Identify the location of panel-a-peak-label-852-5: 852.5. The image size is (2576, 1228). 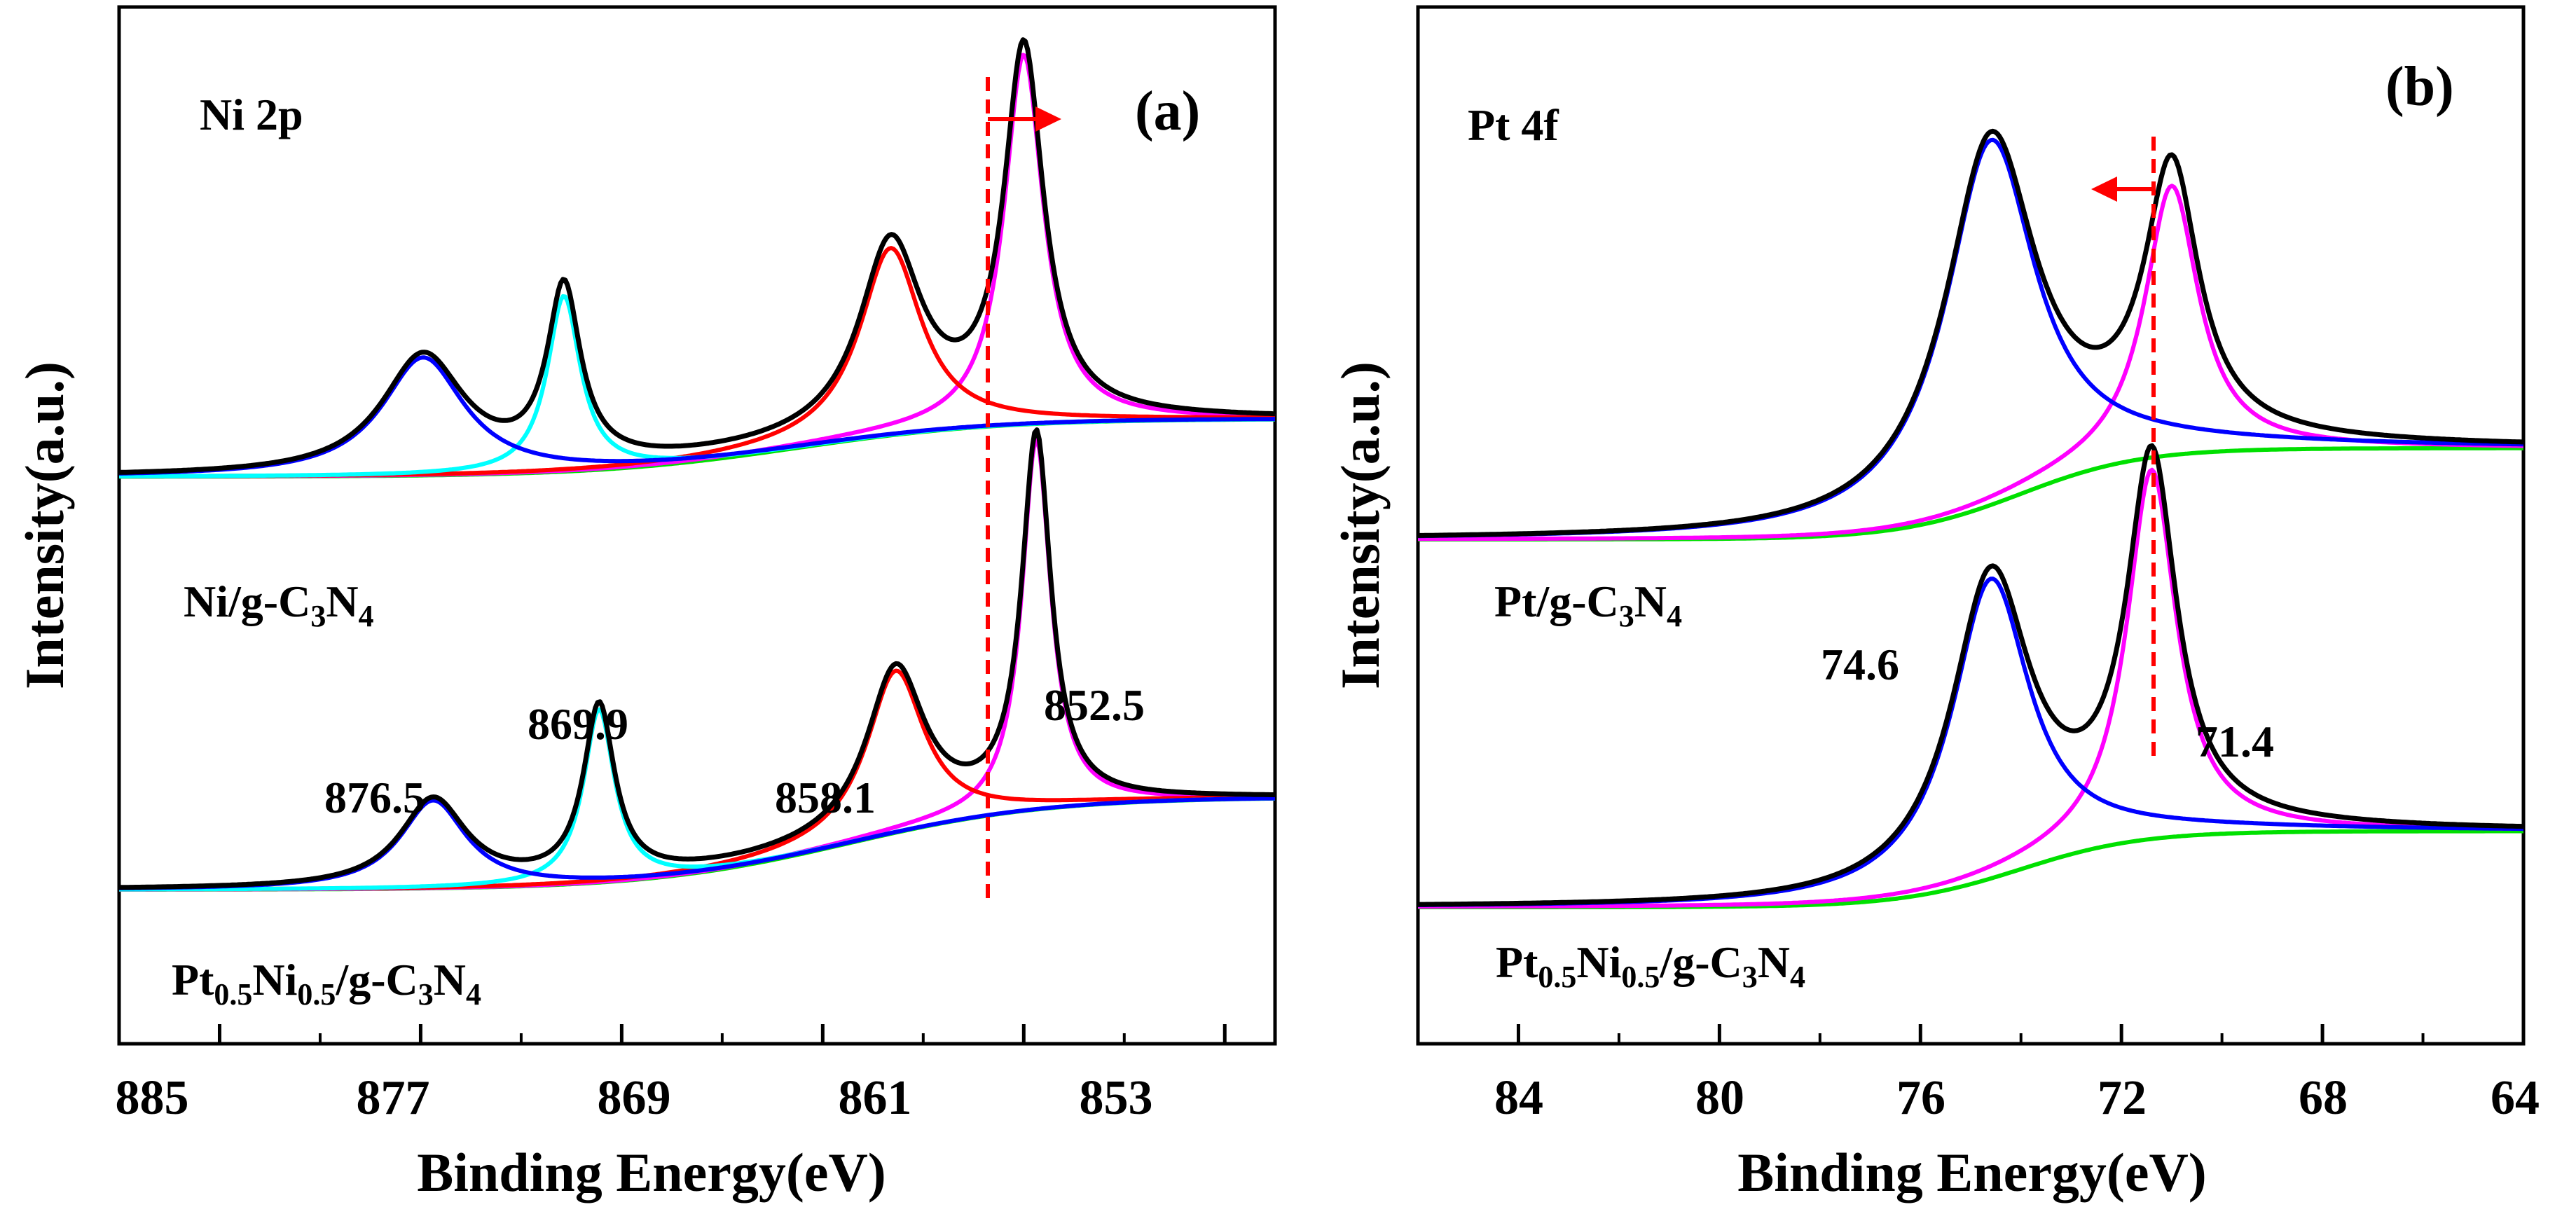
(1094, 705).